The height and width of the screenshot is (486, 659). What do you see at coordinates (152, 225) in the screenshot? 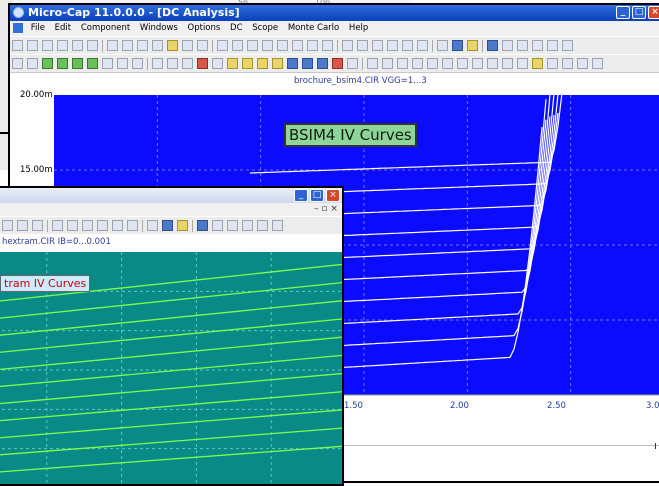
I see `extram-zoom-in-icon` at bounding box center [152, 225].